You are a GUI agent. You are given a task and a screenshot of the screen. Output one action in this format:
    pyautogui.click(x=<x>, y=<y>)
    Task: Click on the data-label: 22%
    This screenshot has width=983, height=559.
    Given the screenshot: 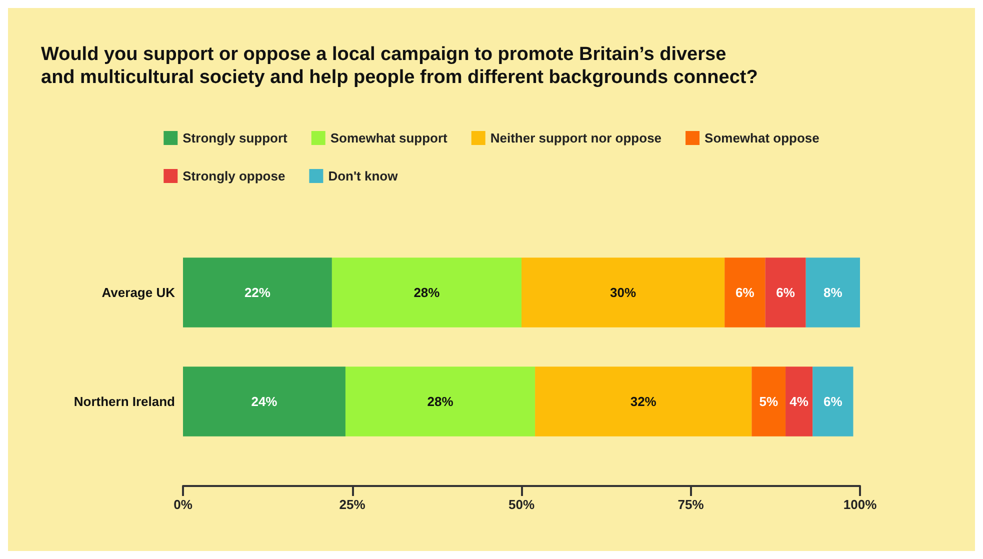 What is the action you would take?
    pyautogui.click(x=257, y=292)
    